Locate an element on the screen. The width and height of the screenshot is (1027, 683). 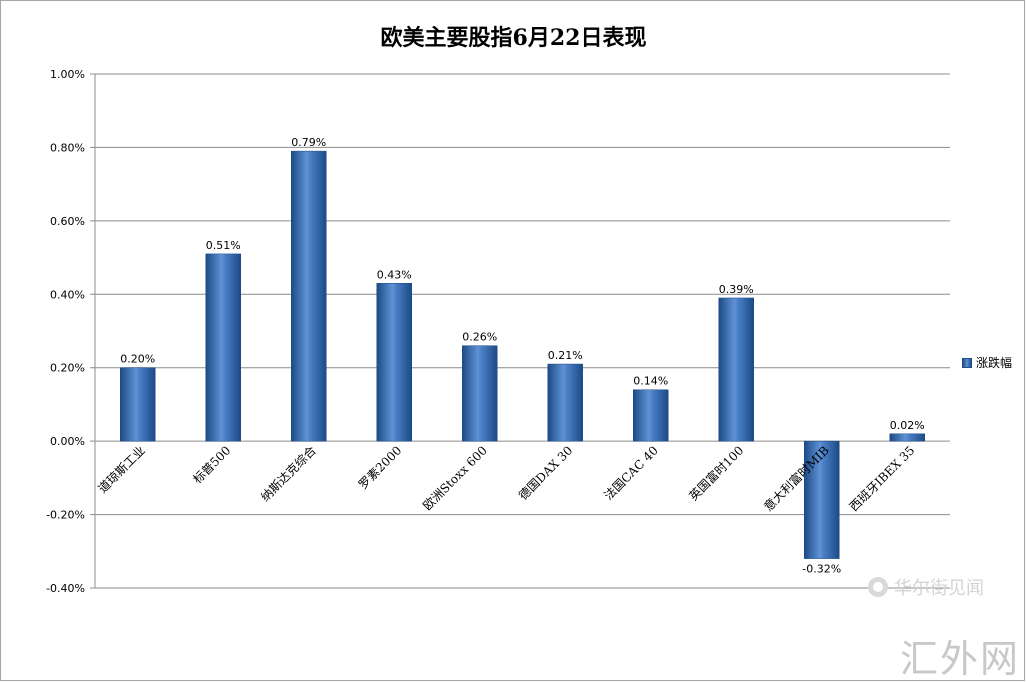
legend-swatch is located at coordinates (967, 362).